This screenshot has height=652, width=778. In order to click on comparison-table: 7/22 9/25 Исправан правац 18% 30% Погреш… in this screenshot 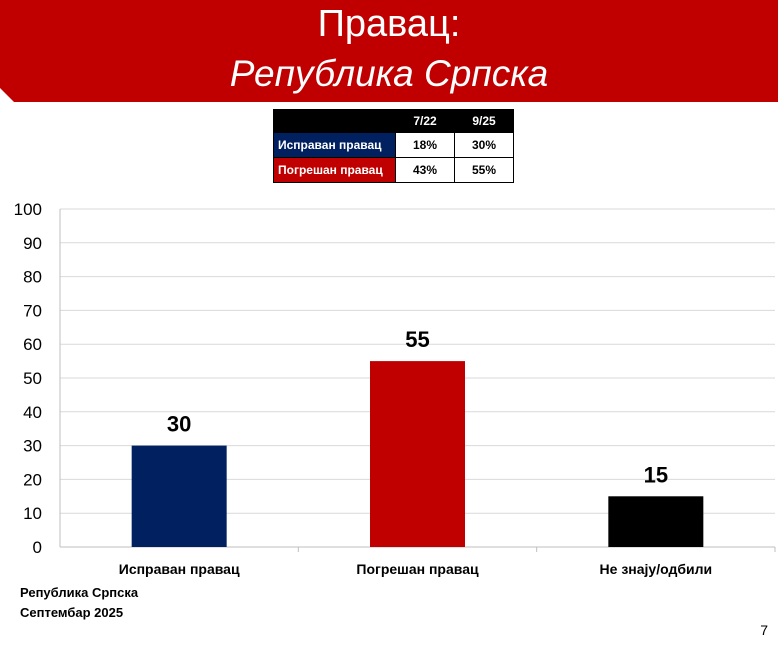, I will do `click(393, 146)`.